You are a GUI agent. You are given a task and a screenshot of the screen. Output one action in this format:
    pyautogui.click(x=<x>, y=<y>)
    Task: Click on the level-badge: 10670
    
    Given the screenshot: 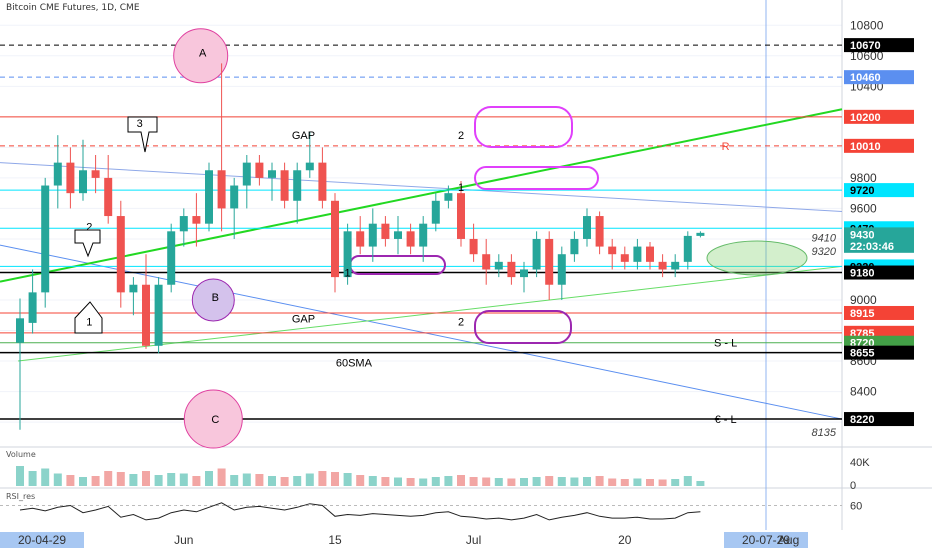 What is the action you would take?
    pyautogui.click(x=865, y=46)
    